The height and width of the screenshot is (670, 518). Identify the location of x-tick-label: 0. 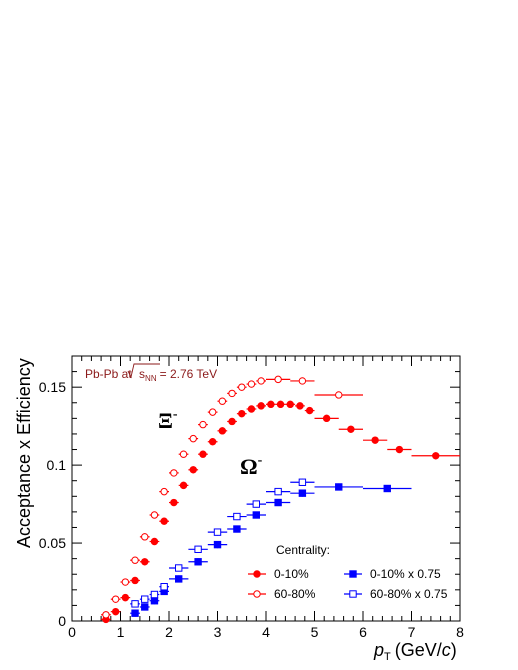
(72, 632).